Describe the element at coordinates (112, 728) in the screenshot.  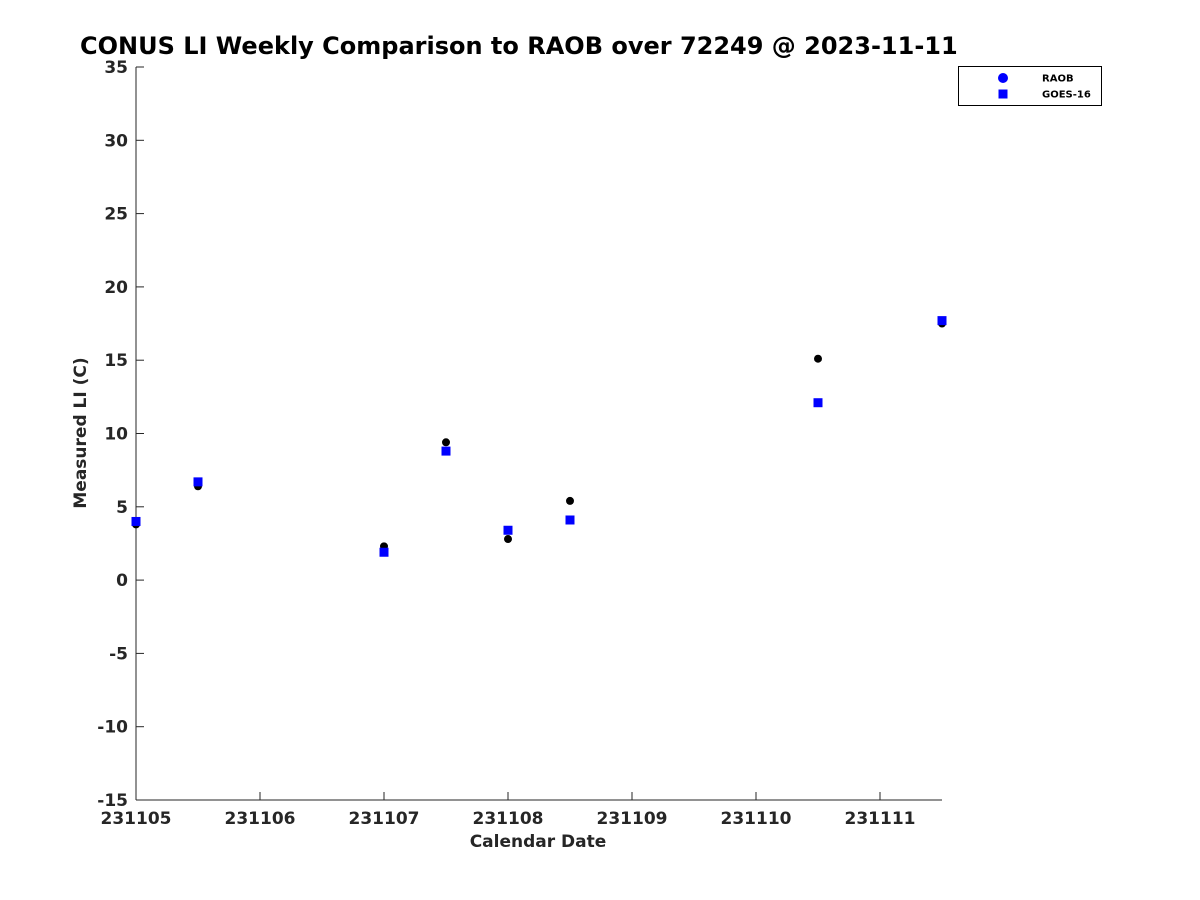
I see `y-tick-label: -10` at that location.